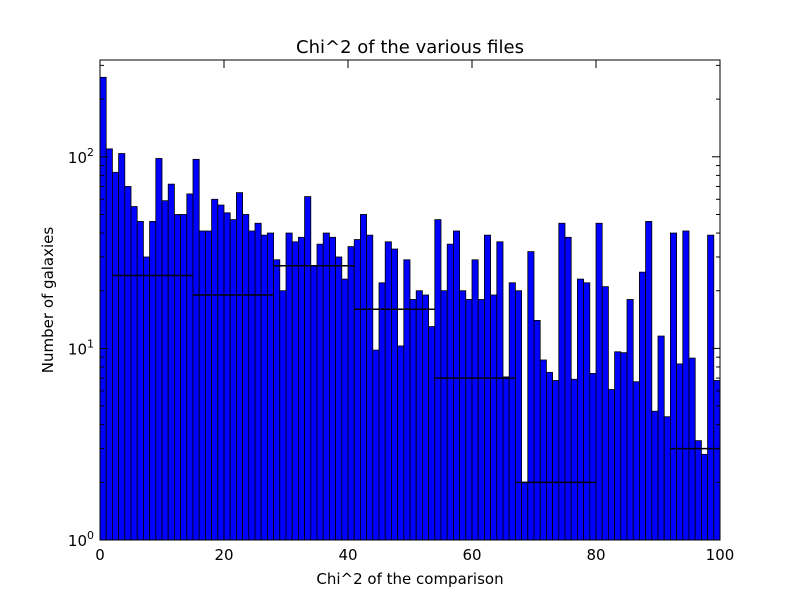 This screenshot has width=800, height=600. What do you see at coordinates (595, 555) in the screenshot?
I see `x-tick-label: 80` at bounding box center [595, 555].